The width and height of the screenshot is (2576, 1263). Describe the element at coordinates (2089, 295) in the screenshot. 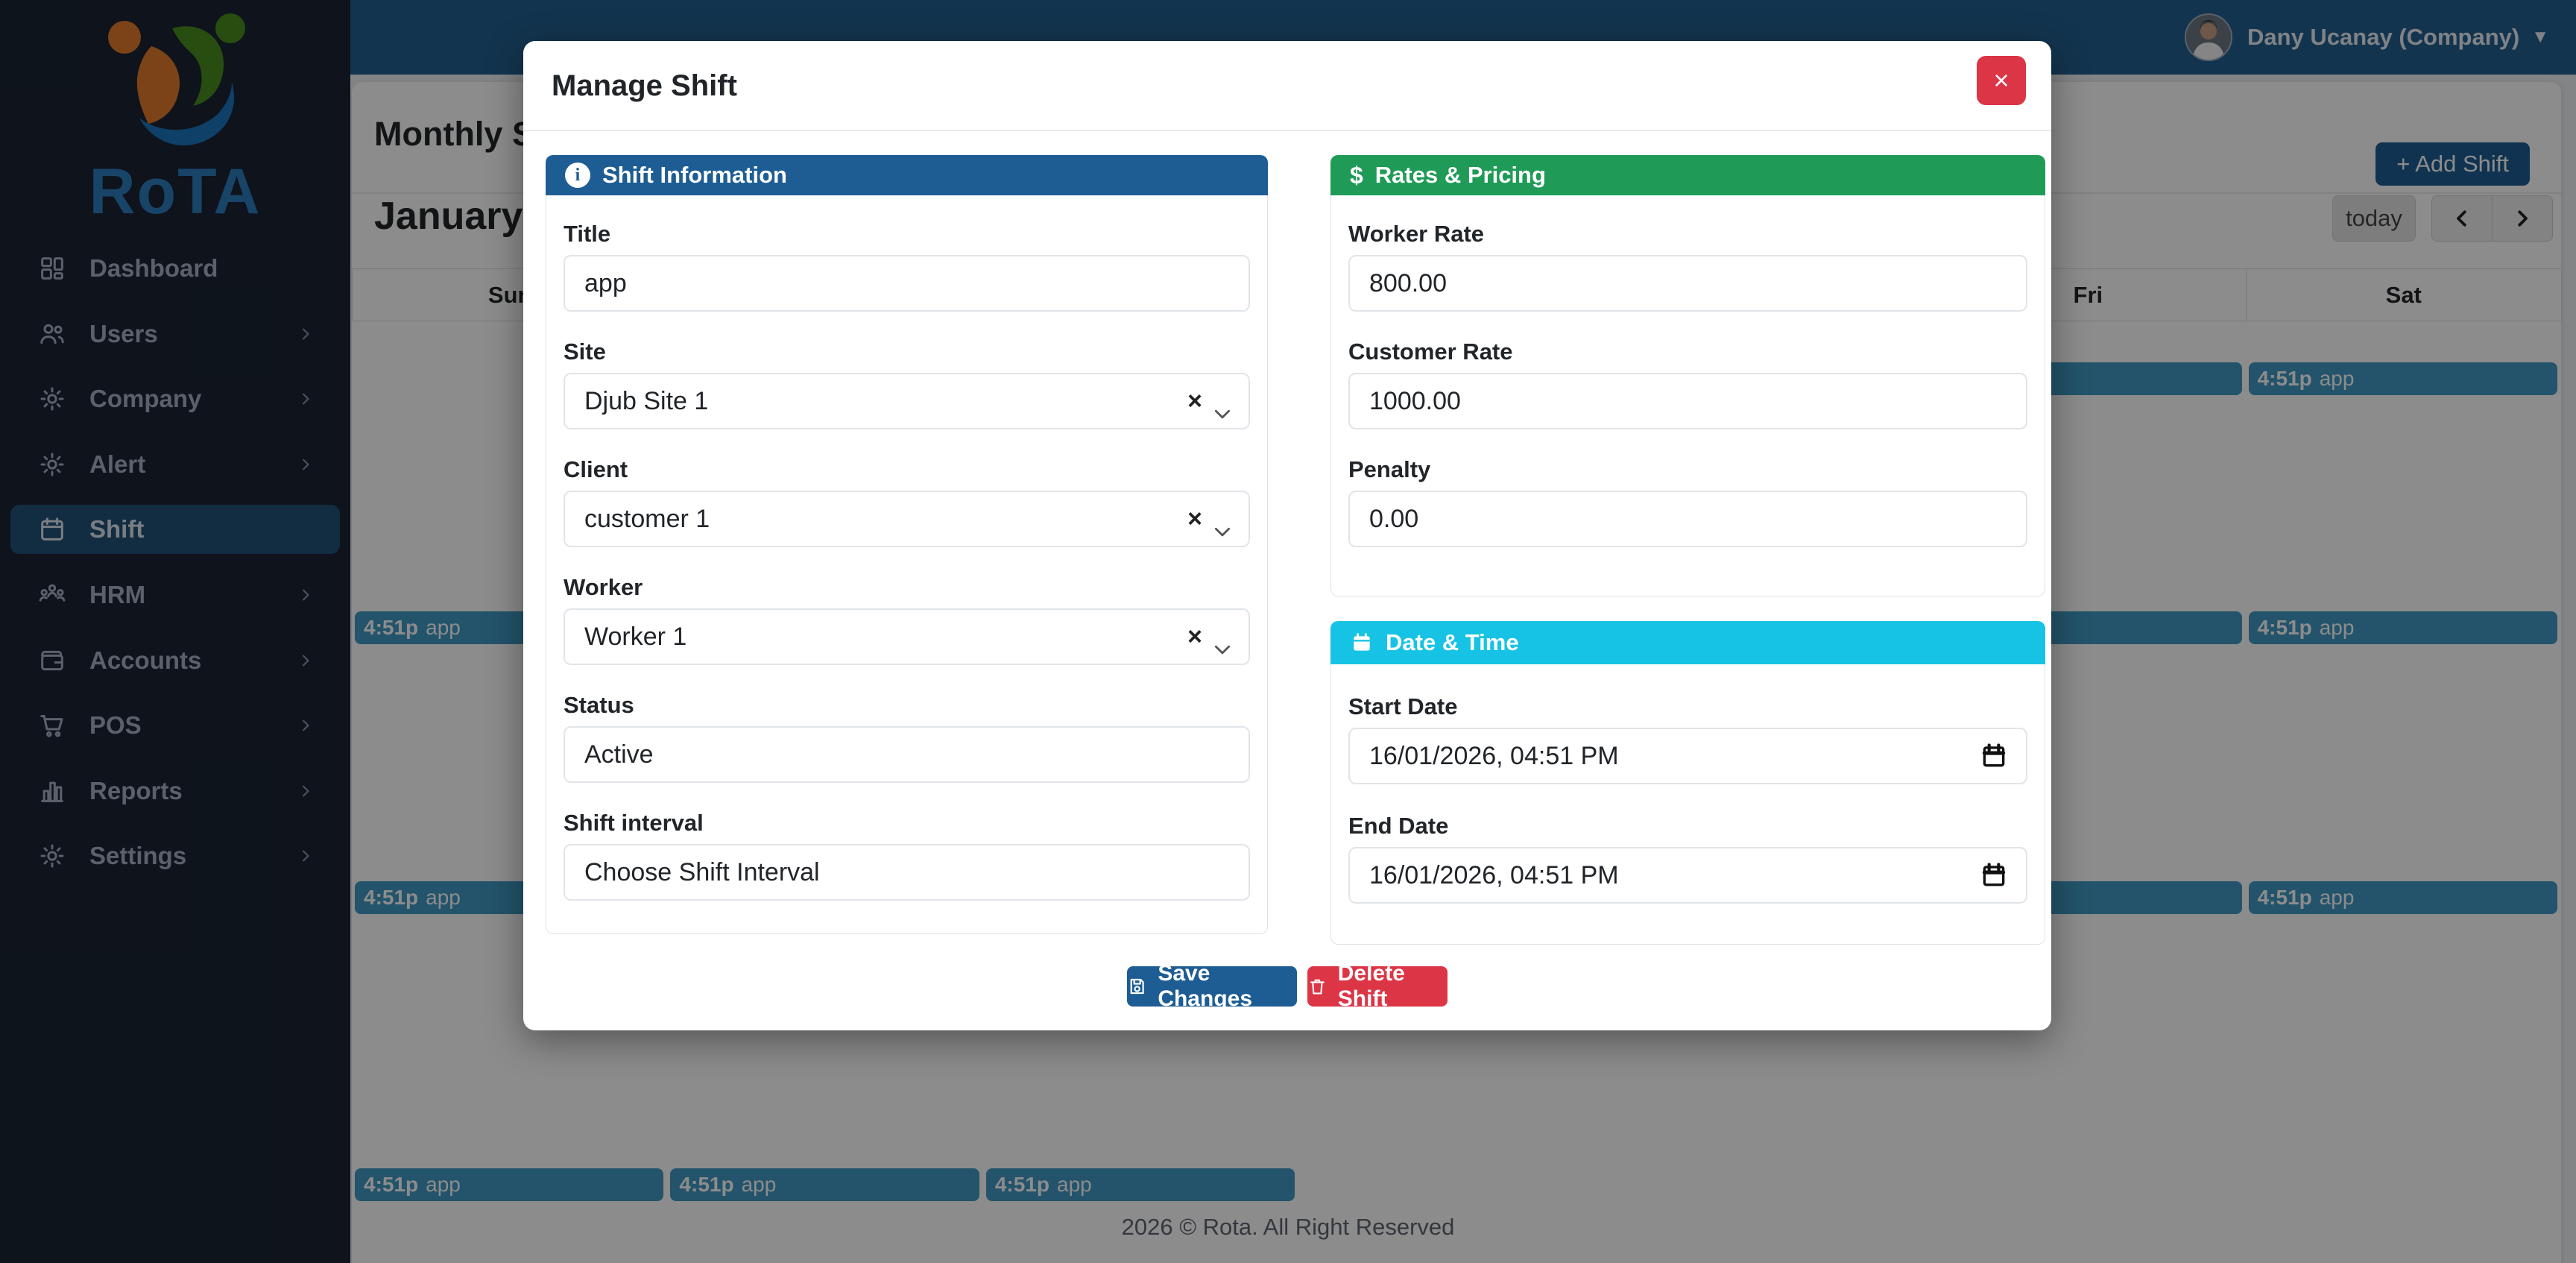

I see `day-header-fri: Fri` at that location.